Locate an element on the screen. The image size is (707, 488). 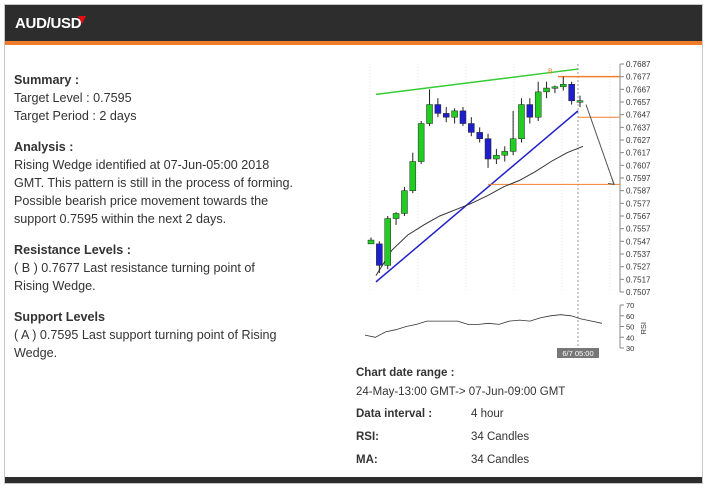
wedge-bottom-line is located at coordinates (477, 196).